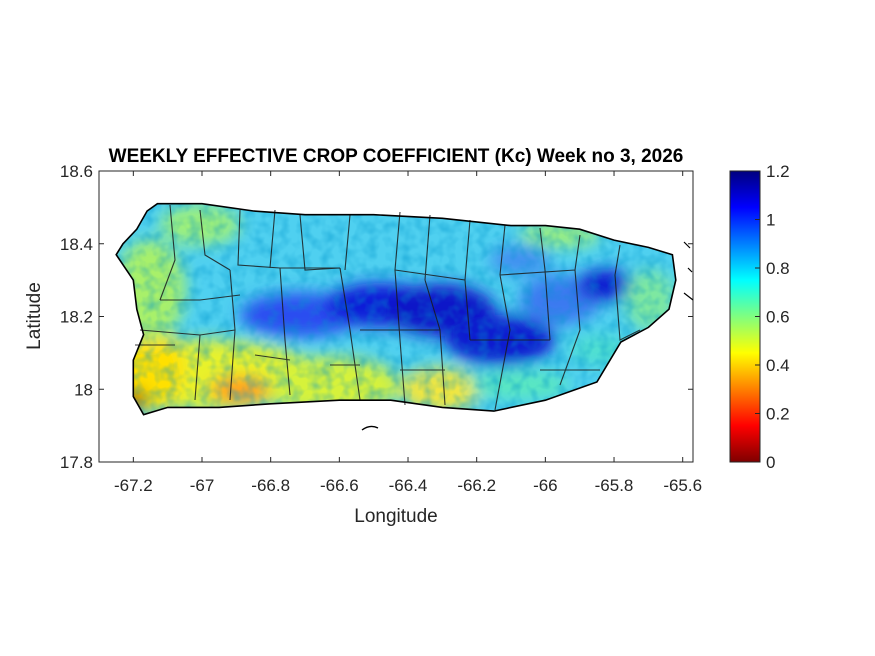  What do you see at coordinates (76, 462) in the screenshot?
I see `y-tick-label: 17.8` at bounding box center [76, 462].